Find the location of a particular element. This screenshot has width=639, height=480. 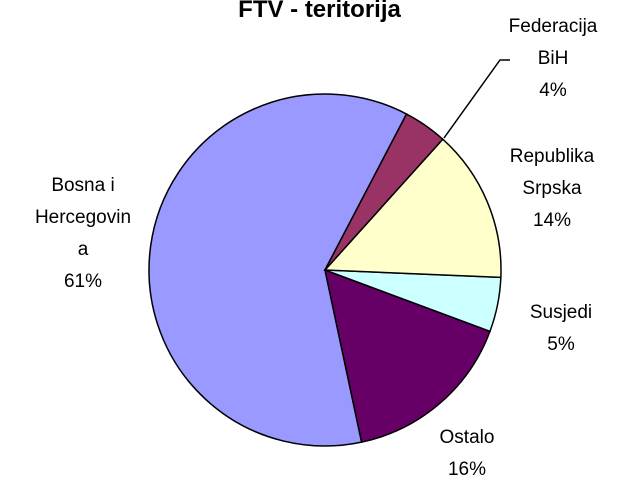

value-label: 5% is located at coordinates (561, 344).